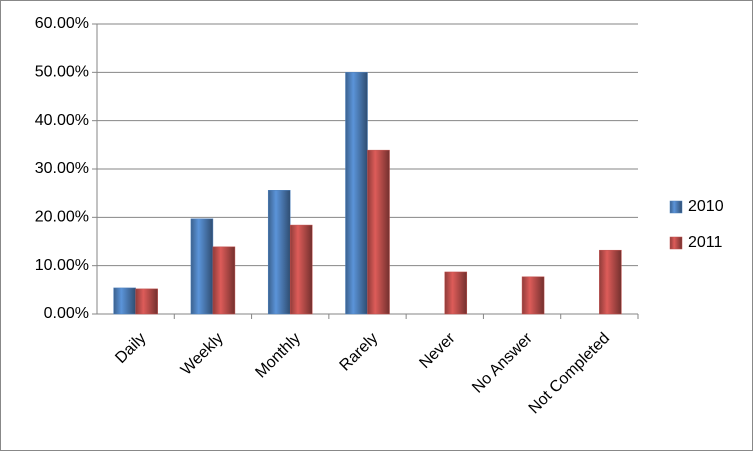 The image size is (753, 456). Describe the element at coordinates (62, 217) in the screenshot. I see `y-tick-label: 20.00%` at that location.